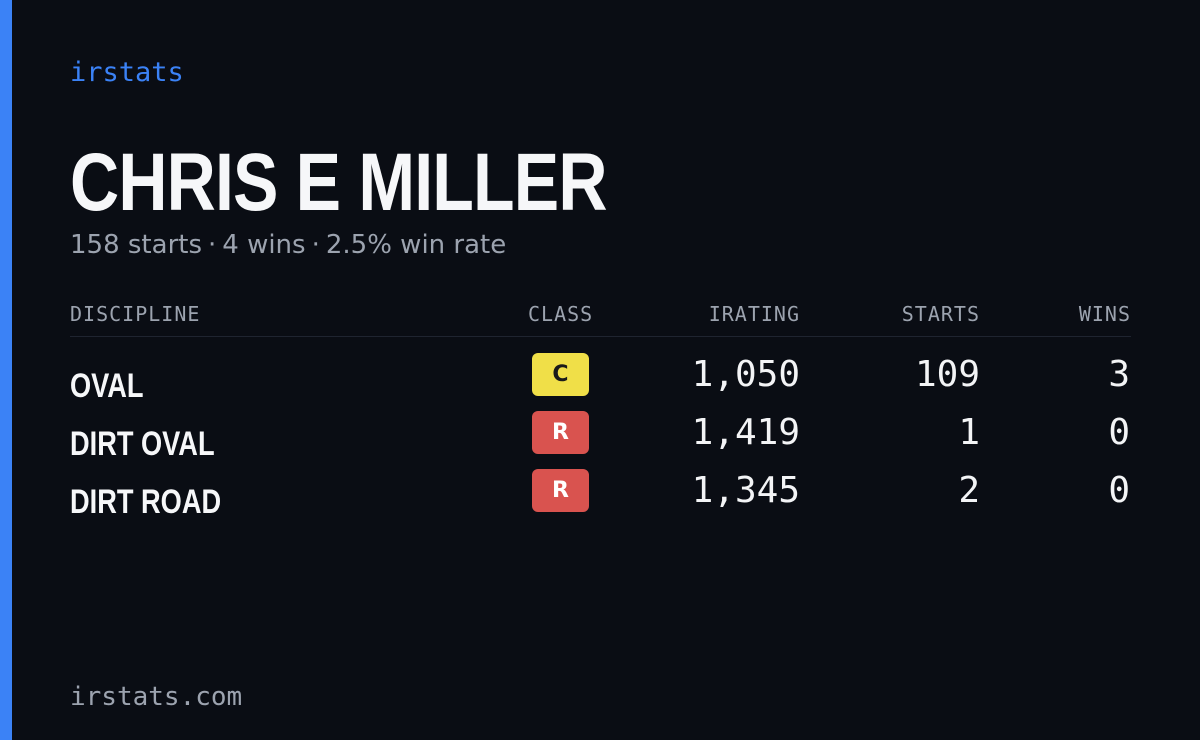 This screenshot has height=740, width=1200. Describe the element at coordinates (600, 498) in the screenshot. I see `table-row: DIRT ROAD R 1,345 2 0` at that location.